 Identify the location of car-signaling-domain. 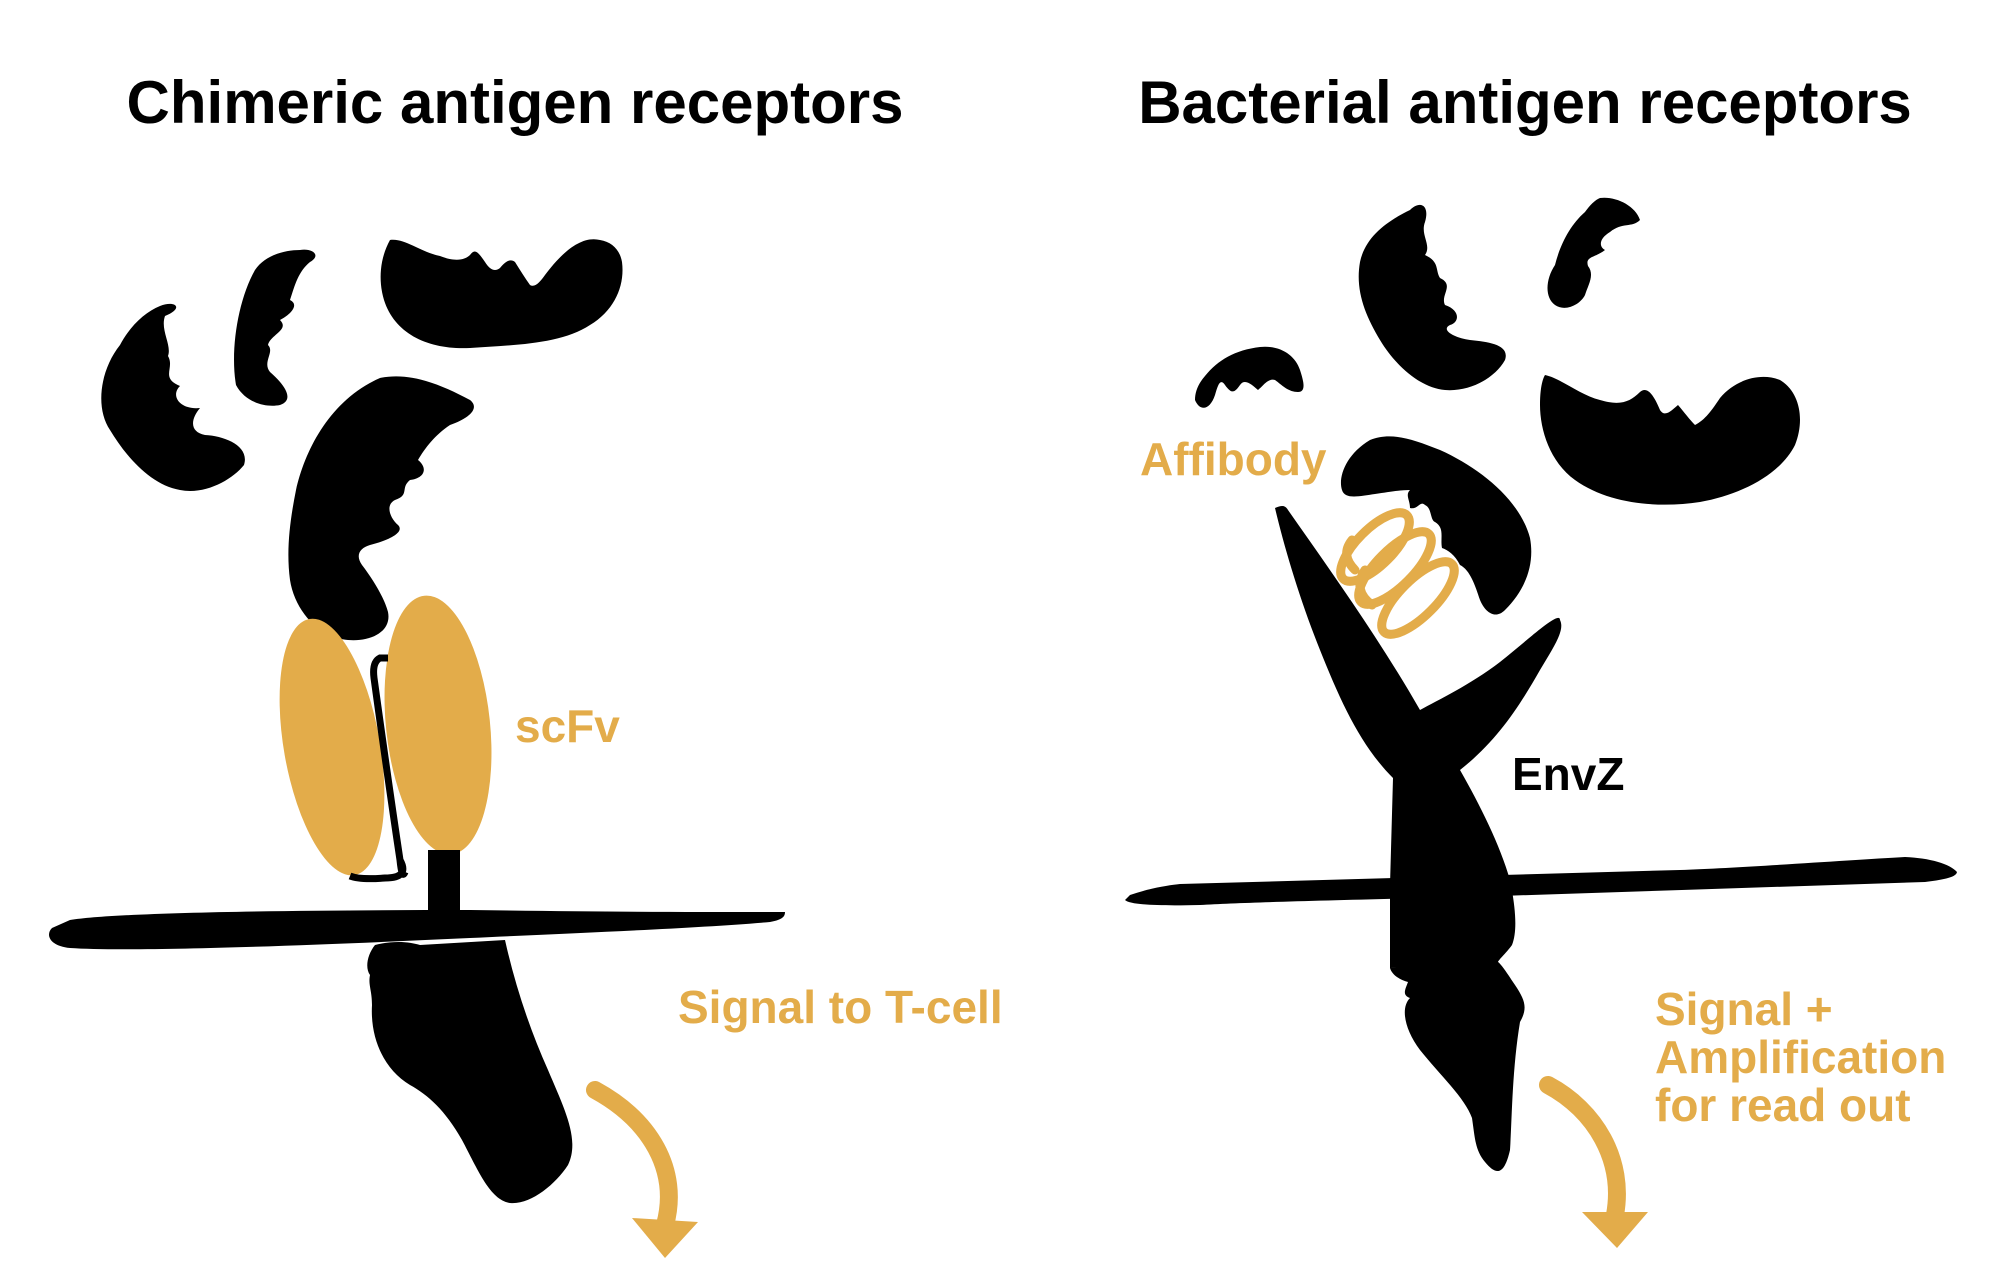
(470, 1072).